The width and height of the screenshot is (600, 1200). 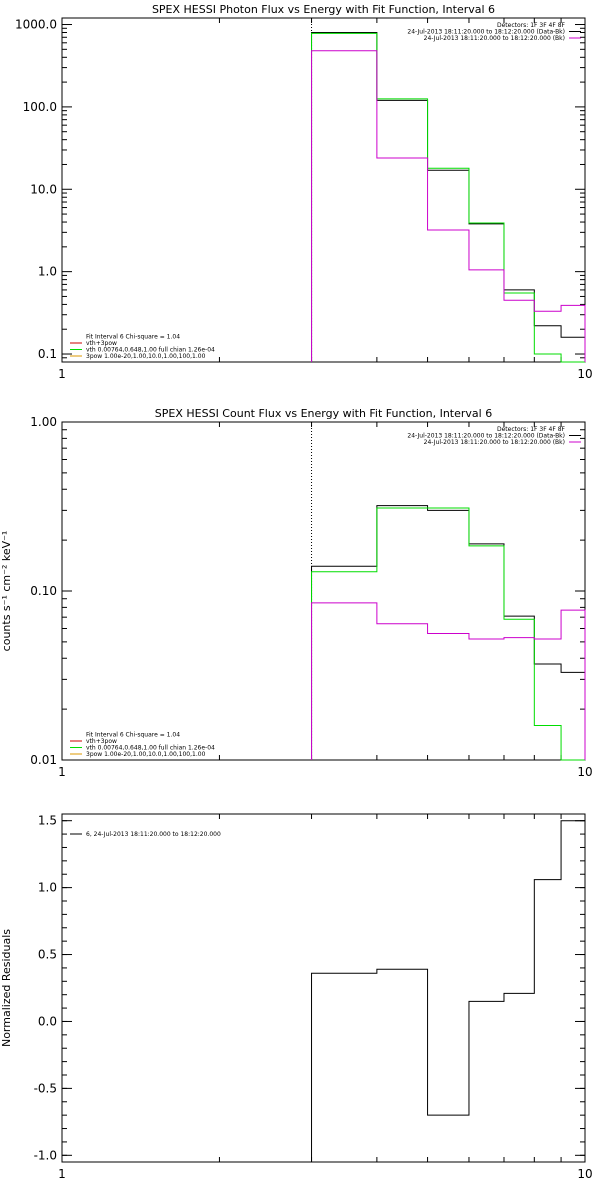 I want to click on y-axis-label: counts s⁻¹ cm⁻² keV⁻¹, so click(x=6, y=591).